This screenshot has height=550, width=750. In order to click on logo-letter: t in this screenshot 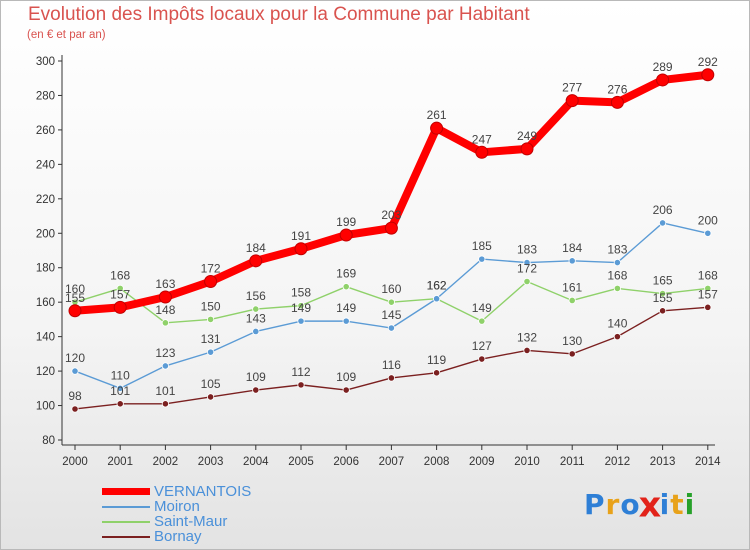, I will do `click(677, 504)`.